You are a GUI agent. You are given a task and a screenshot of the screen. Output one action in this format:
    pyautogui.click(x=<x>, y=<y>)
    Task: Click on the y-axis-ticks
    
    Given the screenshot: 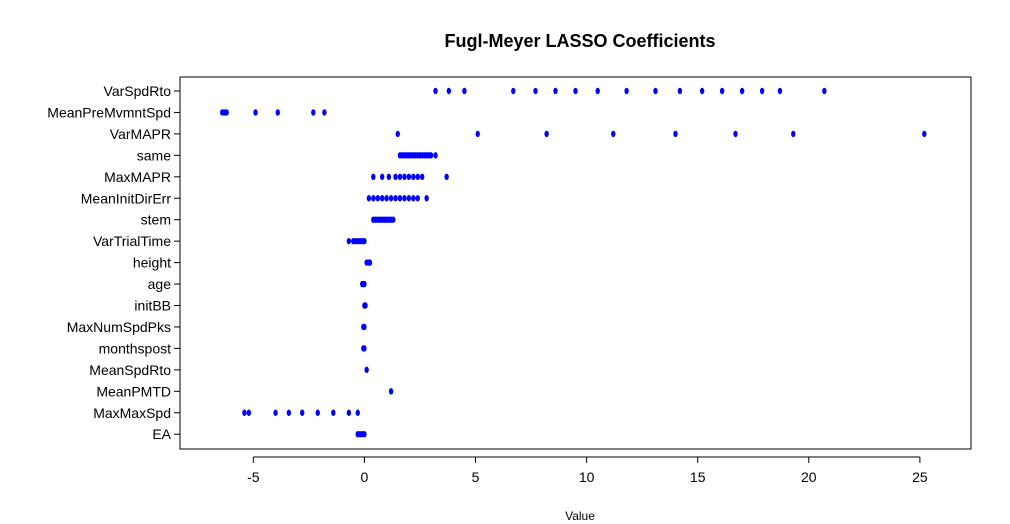 What is the action you would take?
    pyautogui.click(x=177, y=262)
    